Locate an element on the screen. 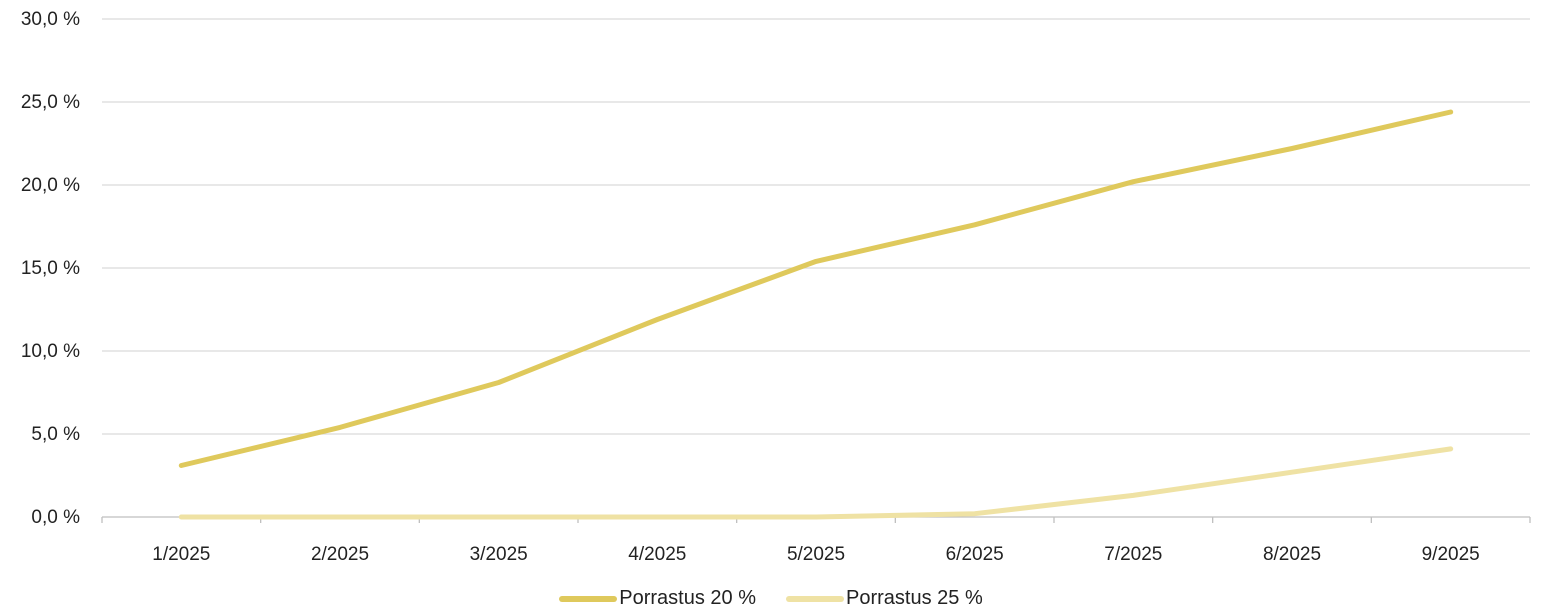  legend-item-series-2: Porrastus 25 % is located at coordinates (884, 598).